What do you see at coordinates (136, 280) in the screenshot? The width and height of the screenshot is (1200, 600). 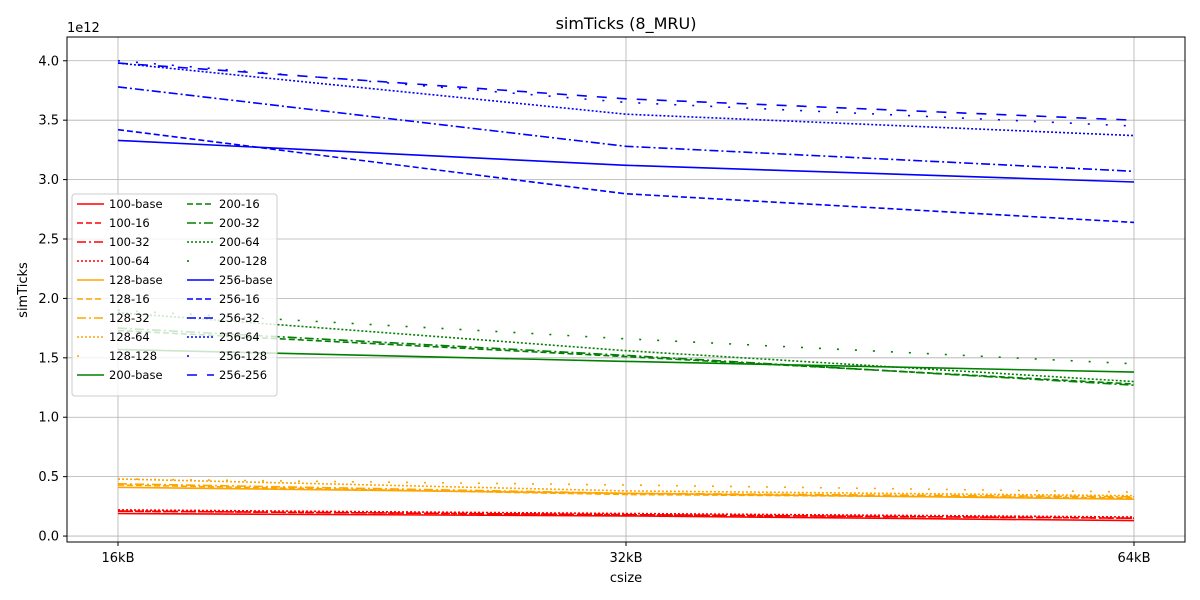 I see `legend-label: 128-base` at bounding box center [136, 280].